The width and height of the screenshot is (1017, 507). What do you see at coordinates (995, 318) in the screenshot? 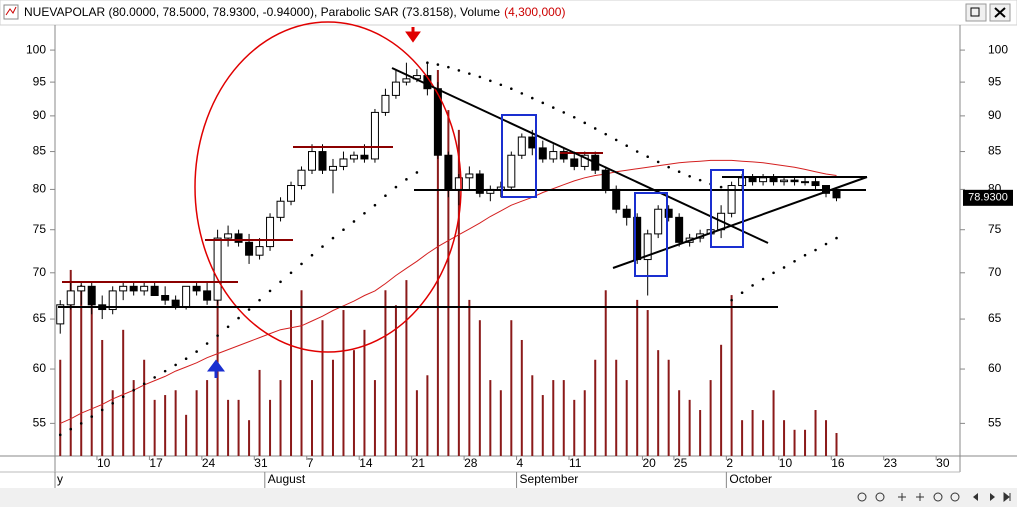
I see `y-tick-label: 65` at bounding box center [995, 318].